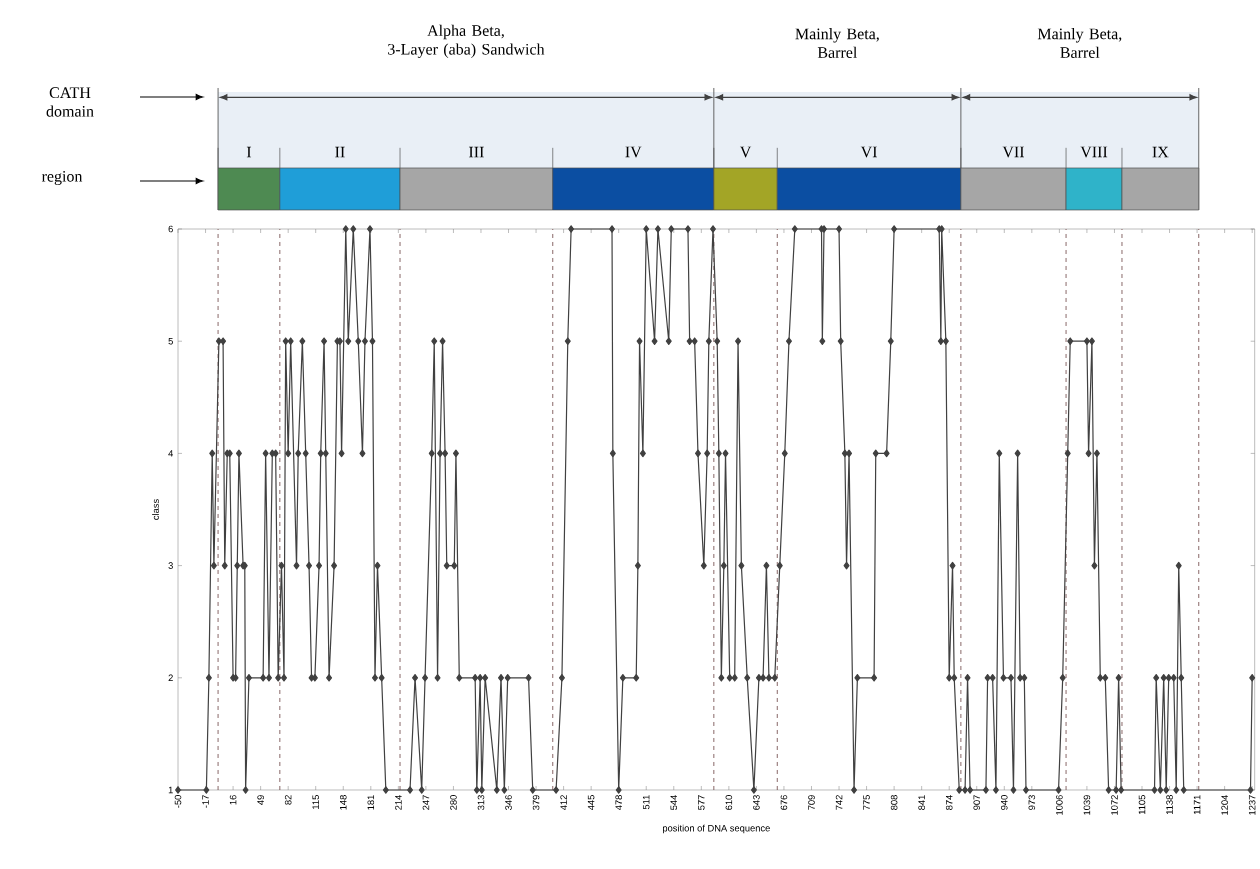  I want to click on y-tick-label: 5, so click(170, 341).